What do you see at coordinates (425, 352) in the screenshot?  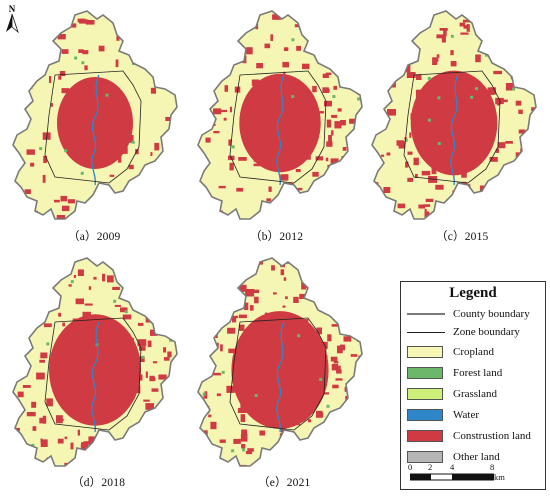 I see `cropland-swatch-icon` at bounding box center [425, 352].